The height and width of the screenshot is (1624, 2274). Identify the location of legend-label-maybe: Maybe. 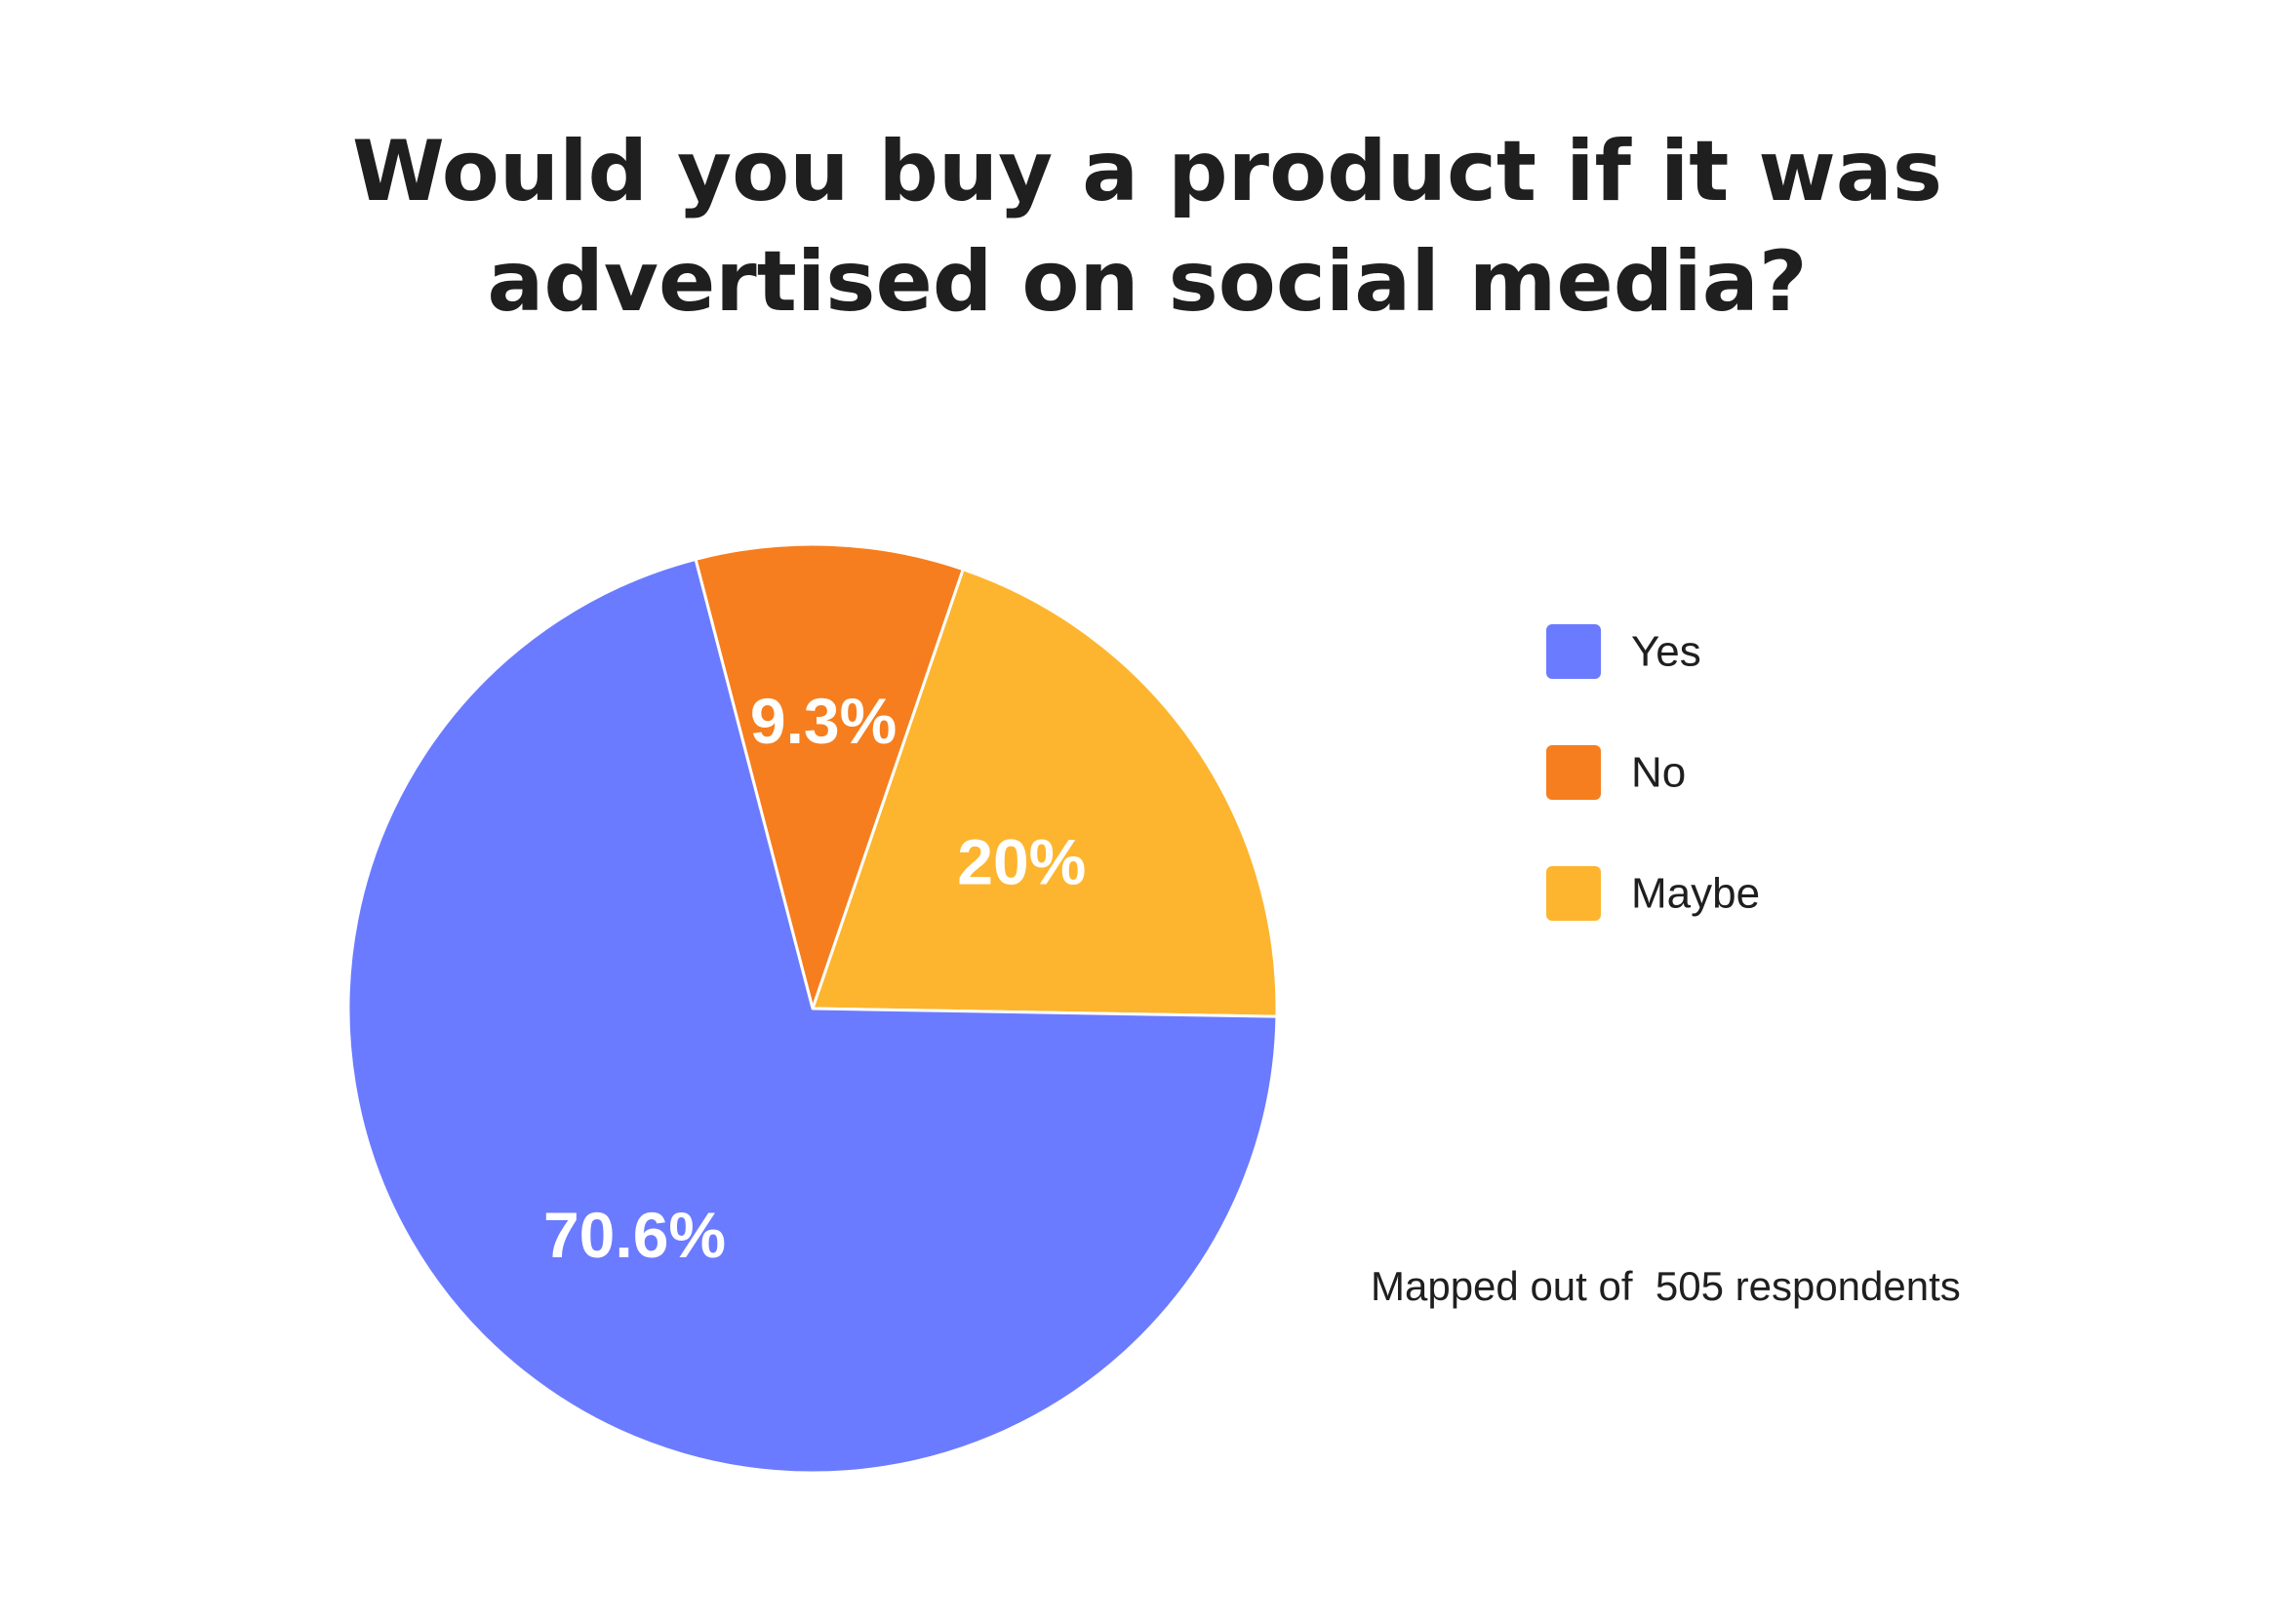
(1695, 894).